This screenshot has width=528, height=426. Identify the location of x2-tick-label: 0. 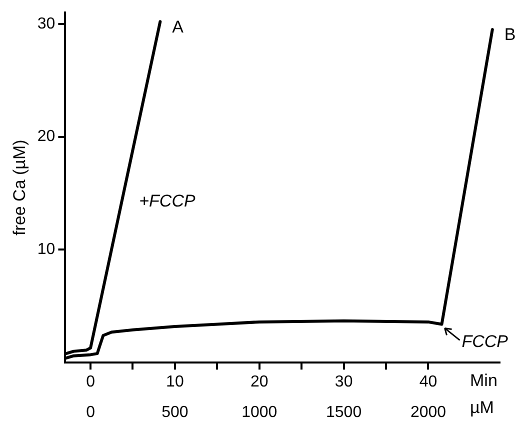
(91, 412).